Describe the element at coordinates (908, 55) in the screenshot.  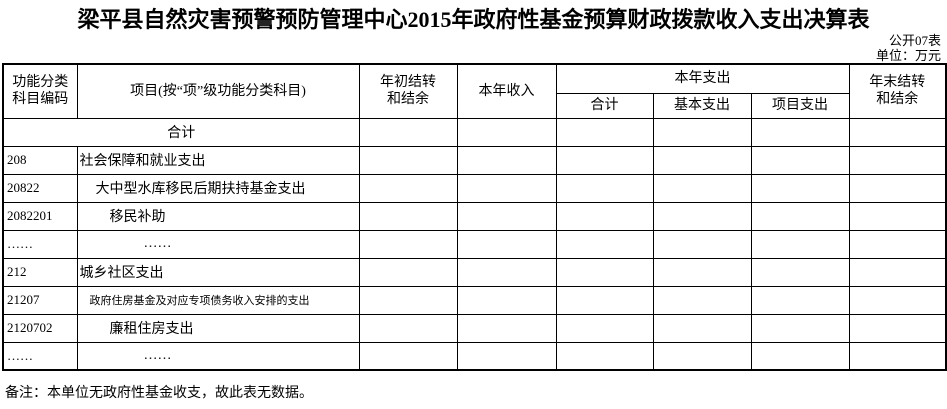
I see `unit-label: 单位：万元` at that location.